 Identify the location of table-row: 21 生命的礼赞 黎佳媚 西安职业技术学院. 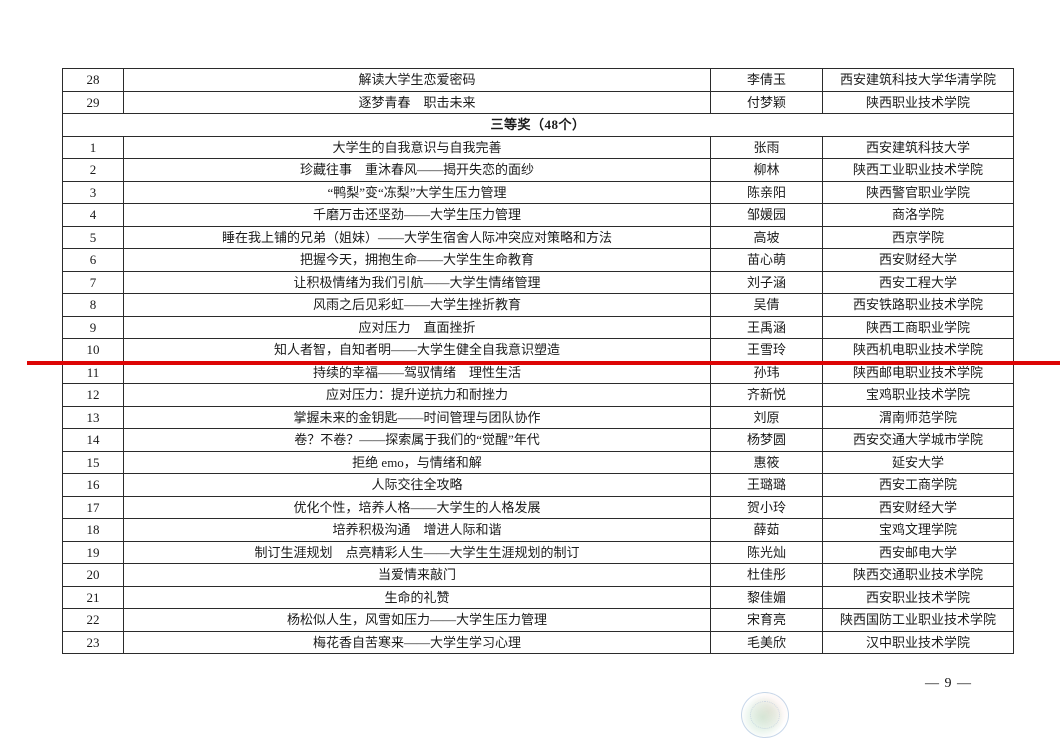
(538, 597).